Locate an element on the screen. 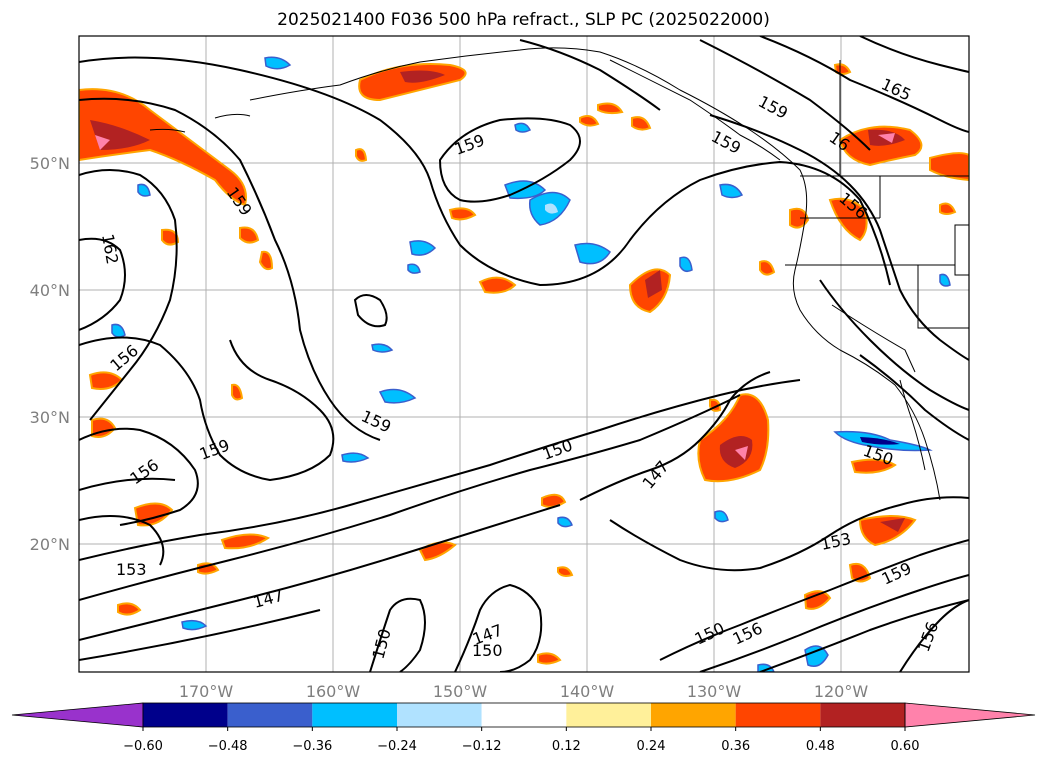 The image size is (1047, 765). colorbar-tick-label: 0.24 is located at coordinates (651, 746).